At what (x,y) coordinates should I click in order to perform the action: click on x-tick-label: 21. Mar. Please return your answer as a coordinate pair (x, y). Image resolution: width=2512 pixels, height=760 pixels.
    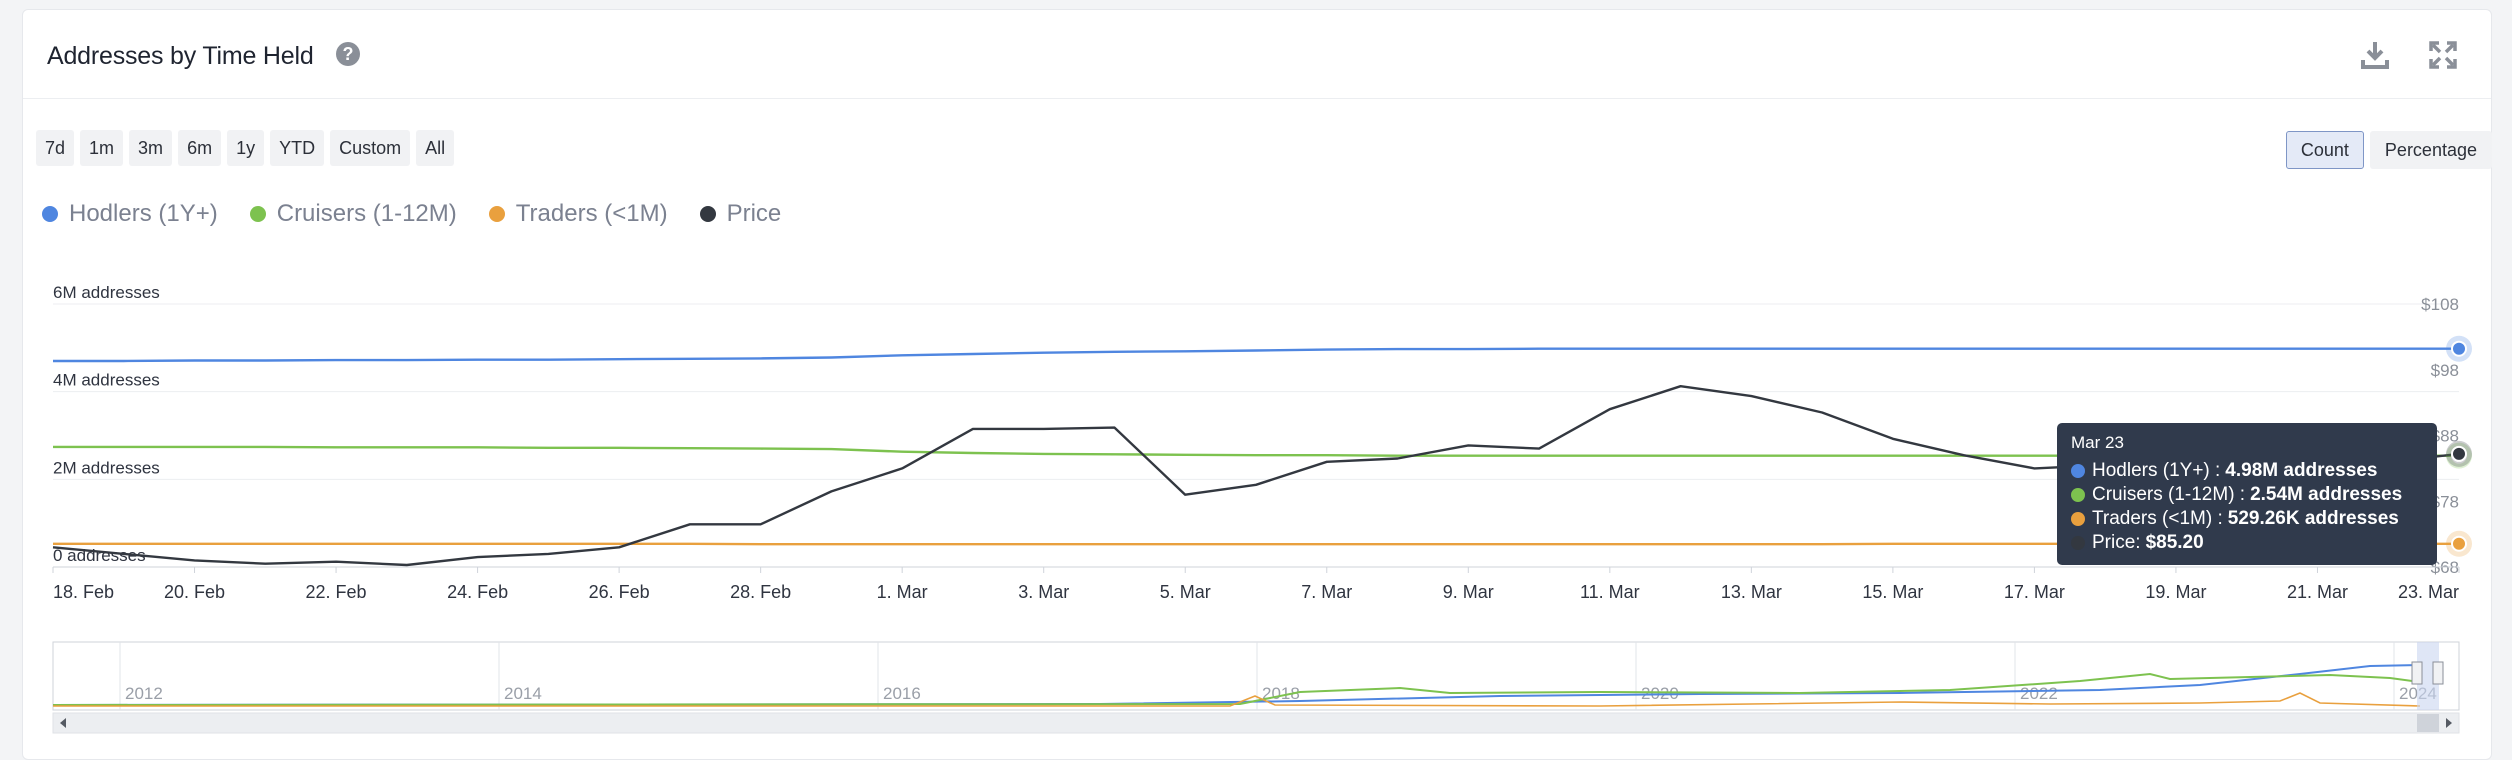
    Looking at the image, I should click on (2317, 592).